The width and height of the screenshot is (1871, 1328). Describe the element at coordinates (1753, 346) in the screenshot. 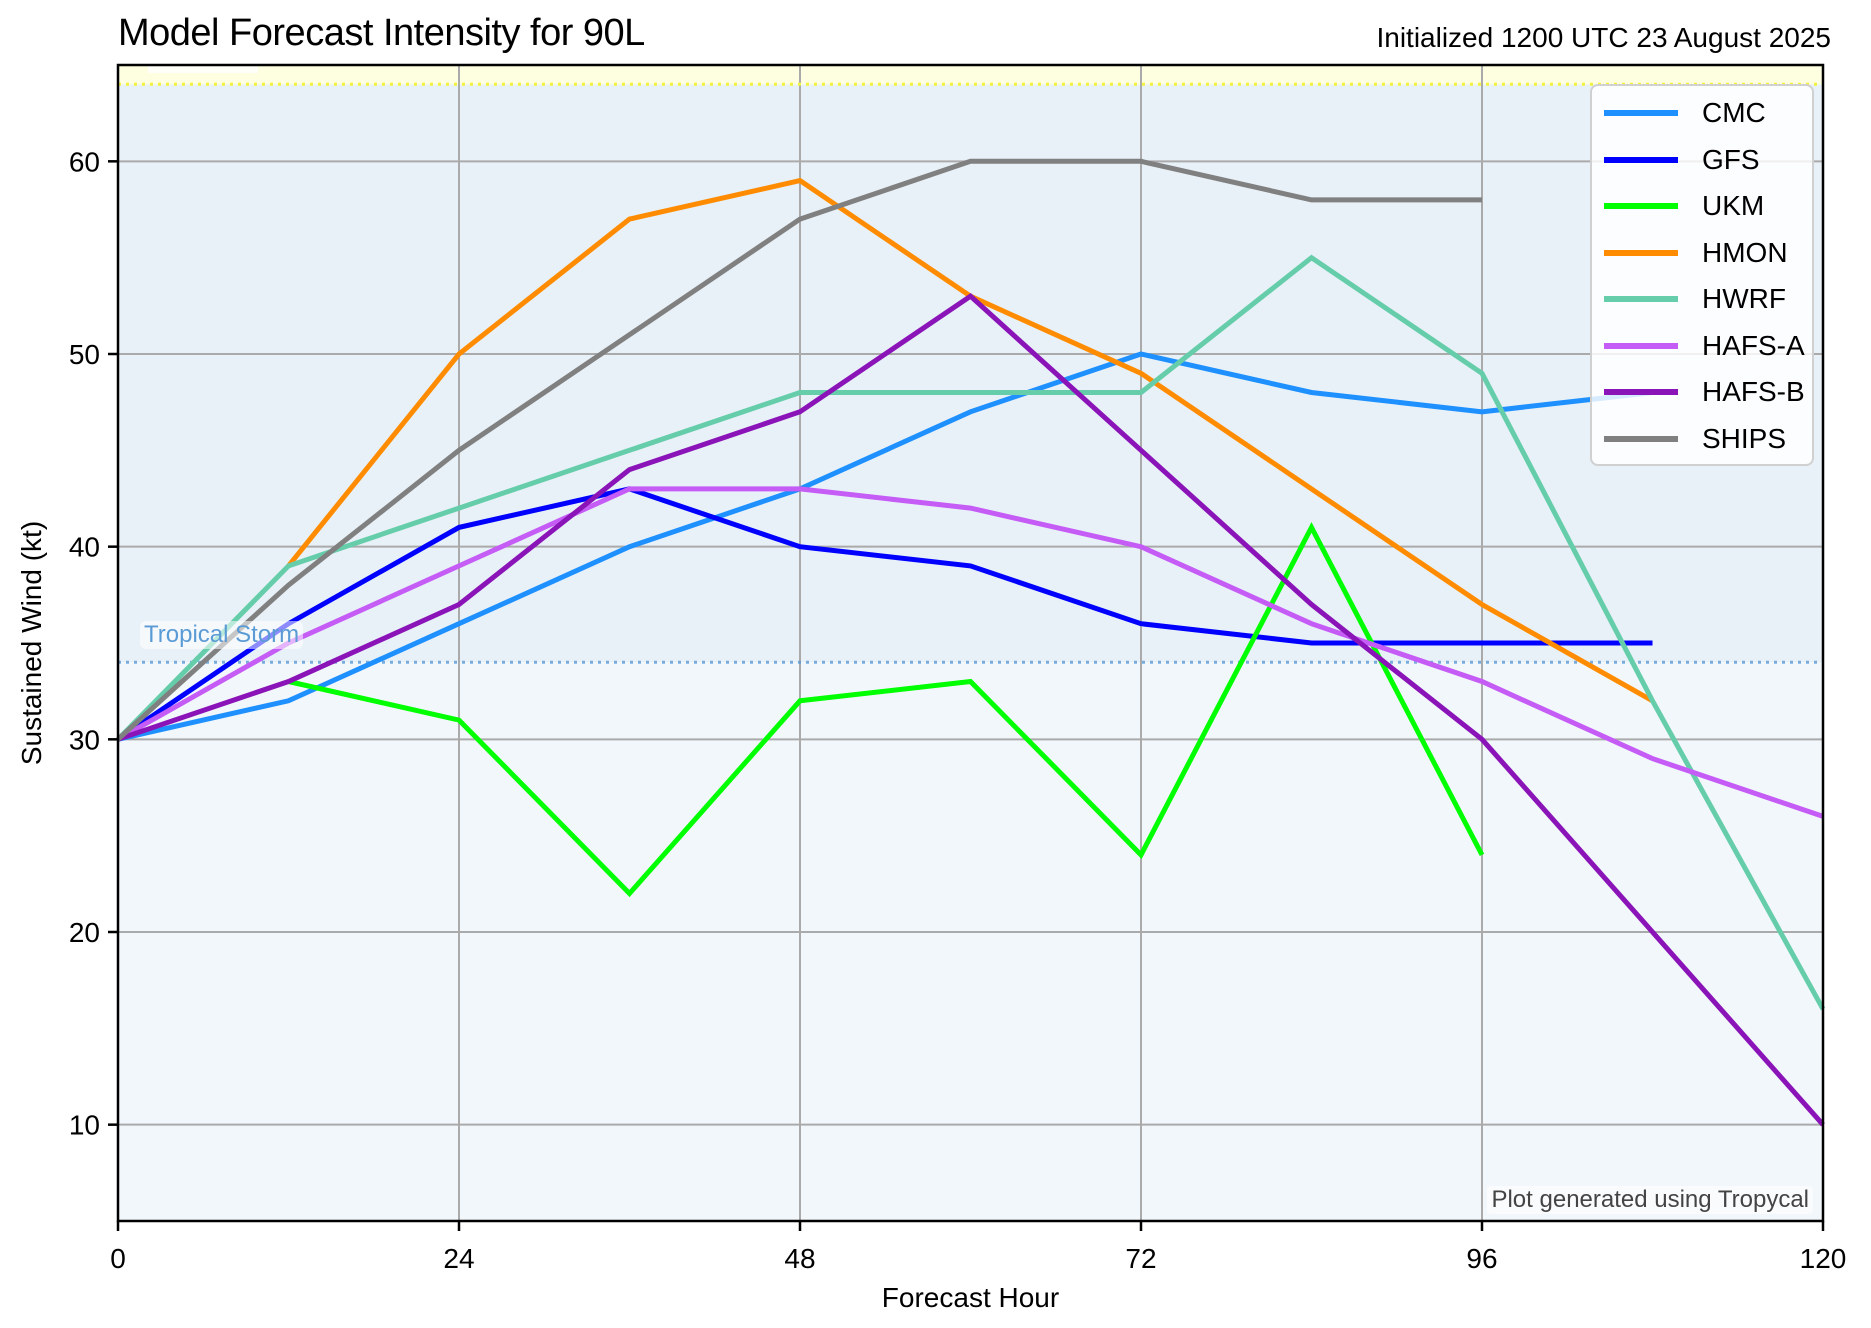

I see `legend-label: HAFS-A` at that location.